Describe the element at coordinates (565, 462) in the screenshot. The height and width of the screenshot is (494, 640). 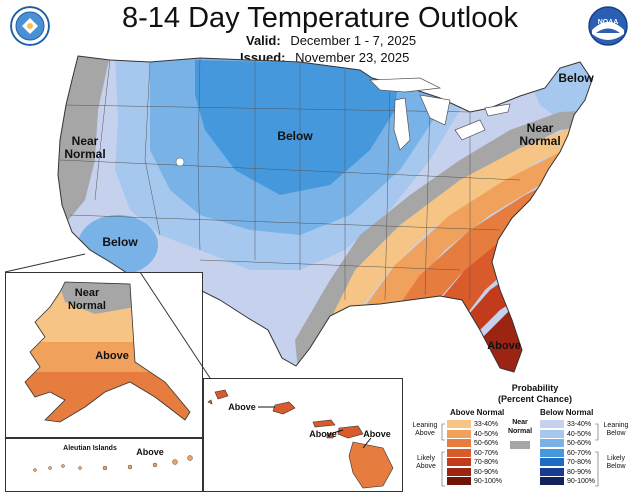
I see `legend-below-row: 70-80%` at that location.